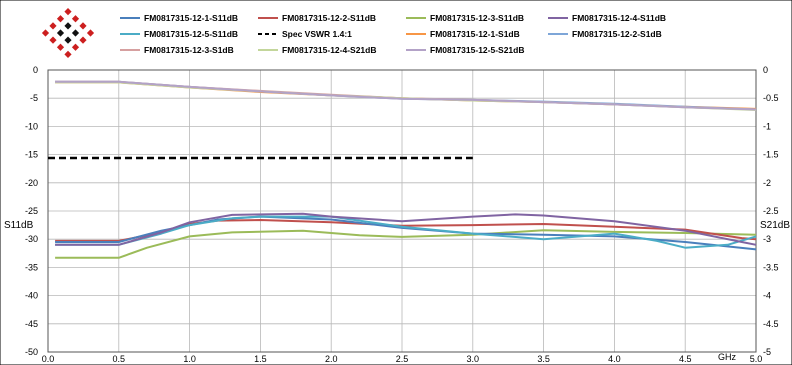 The height and width of the screenshot is (365, 792). I want to click on diamond-mosaic-logo-icon, so click(68, 33).